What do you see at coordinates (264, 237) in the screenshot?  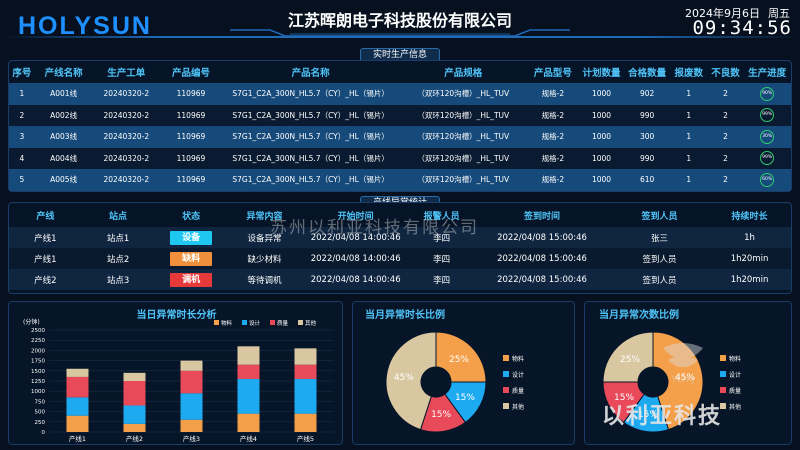 I see `abnormal-cell-content: 设备异常` at bounding box center [264, 237].